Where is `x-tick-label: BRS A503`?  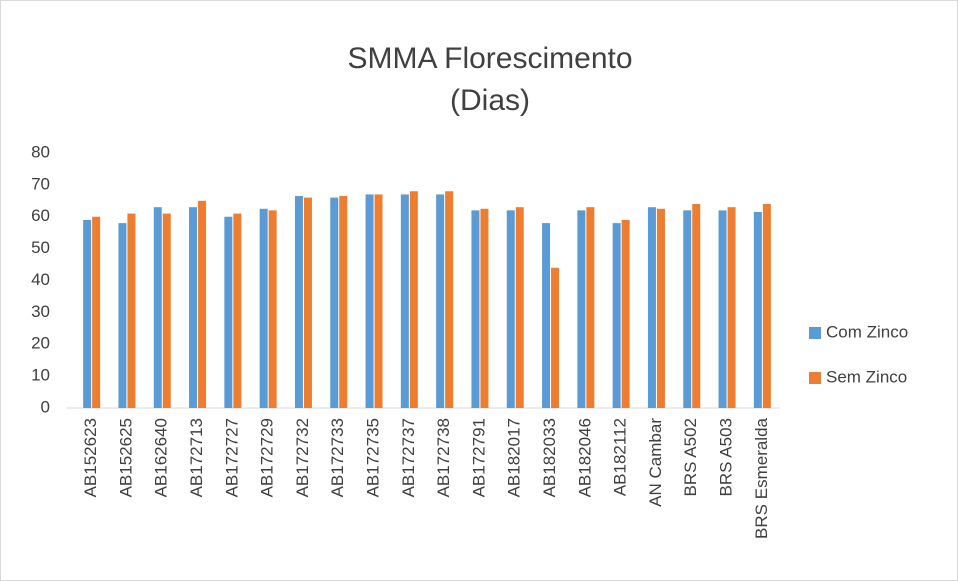
x-tick-label: BRS A503 is located at coordinates (726, 457).